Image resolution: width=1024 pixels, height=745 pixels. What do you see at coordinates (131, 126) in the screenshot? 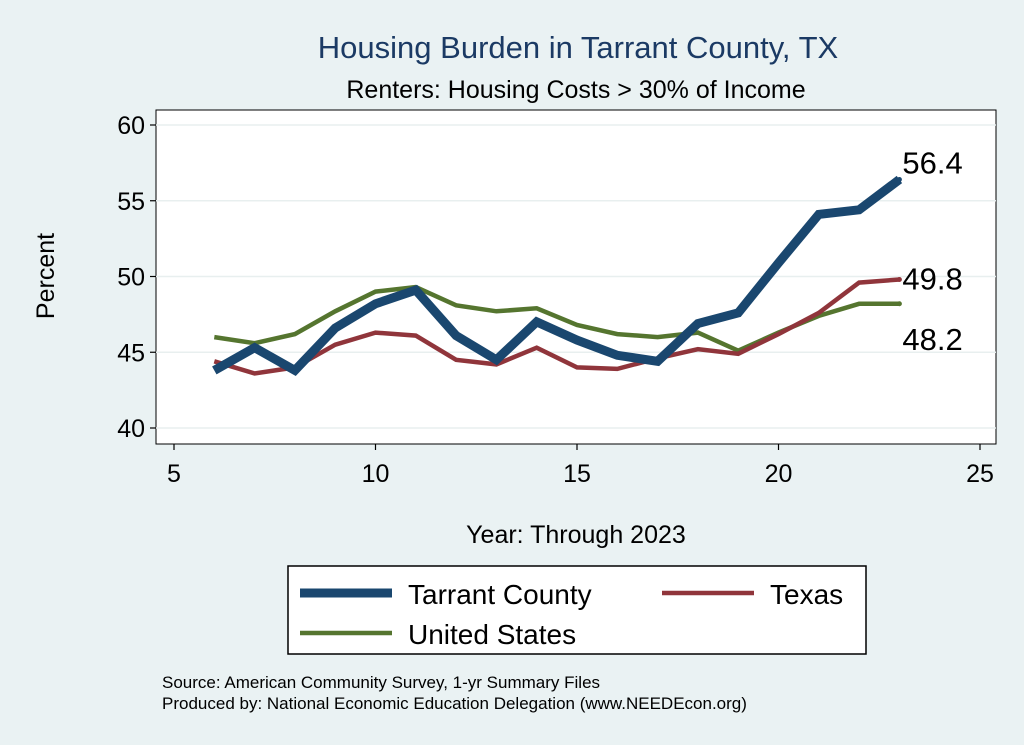
I see `y-tick-label: 60` at bounding box center [131, 126].